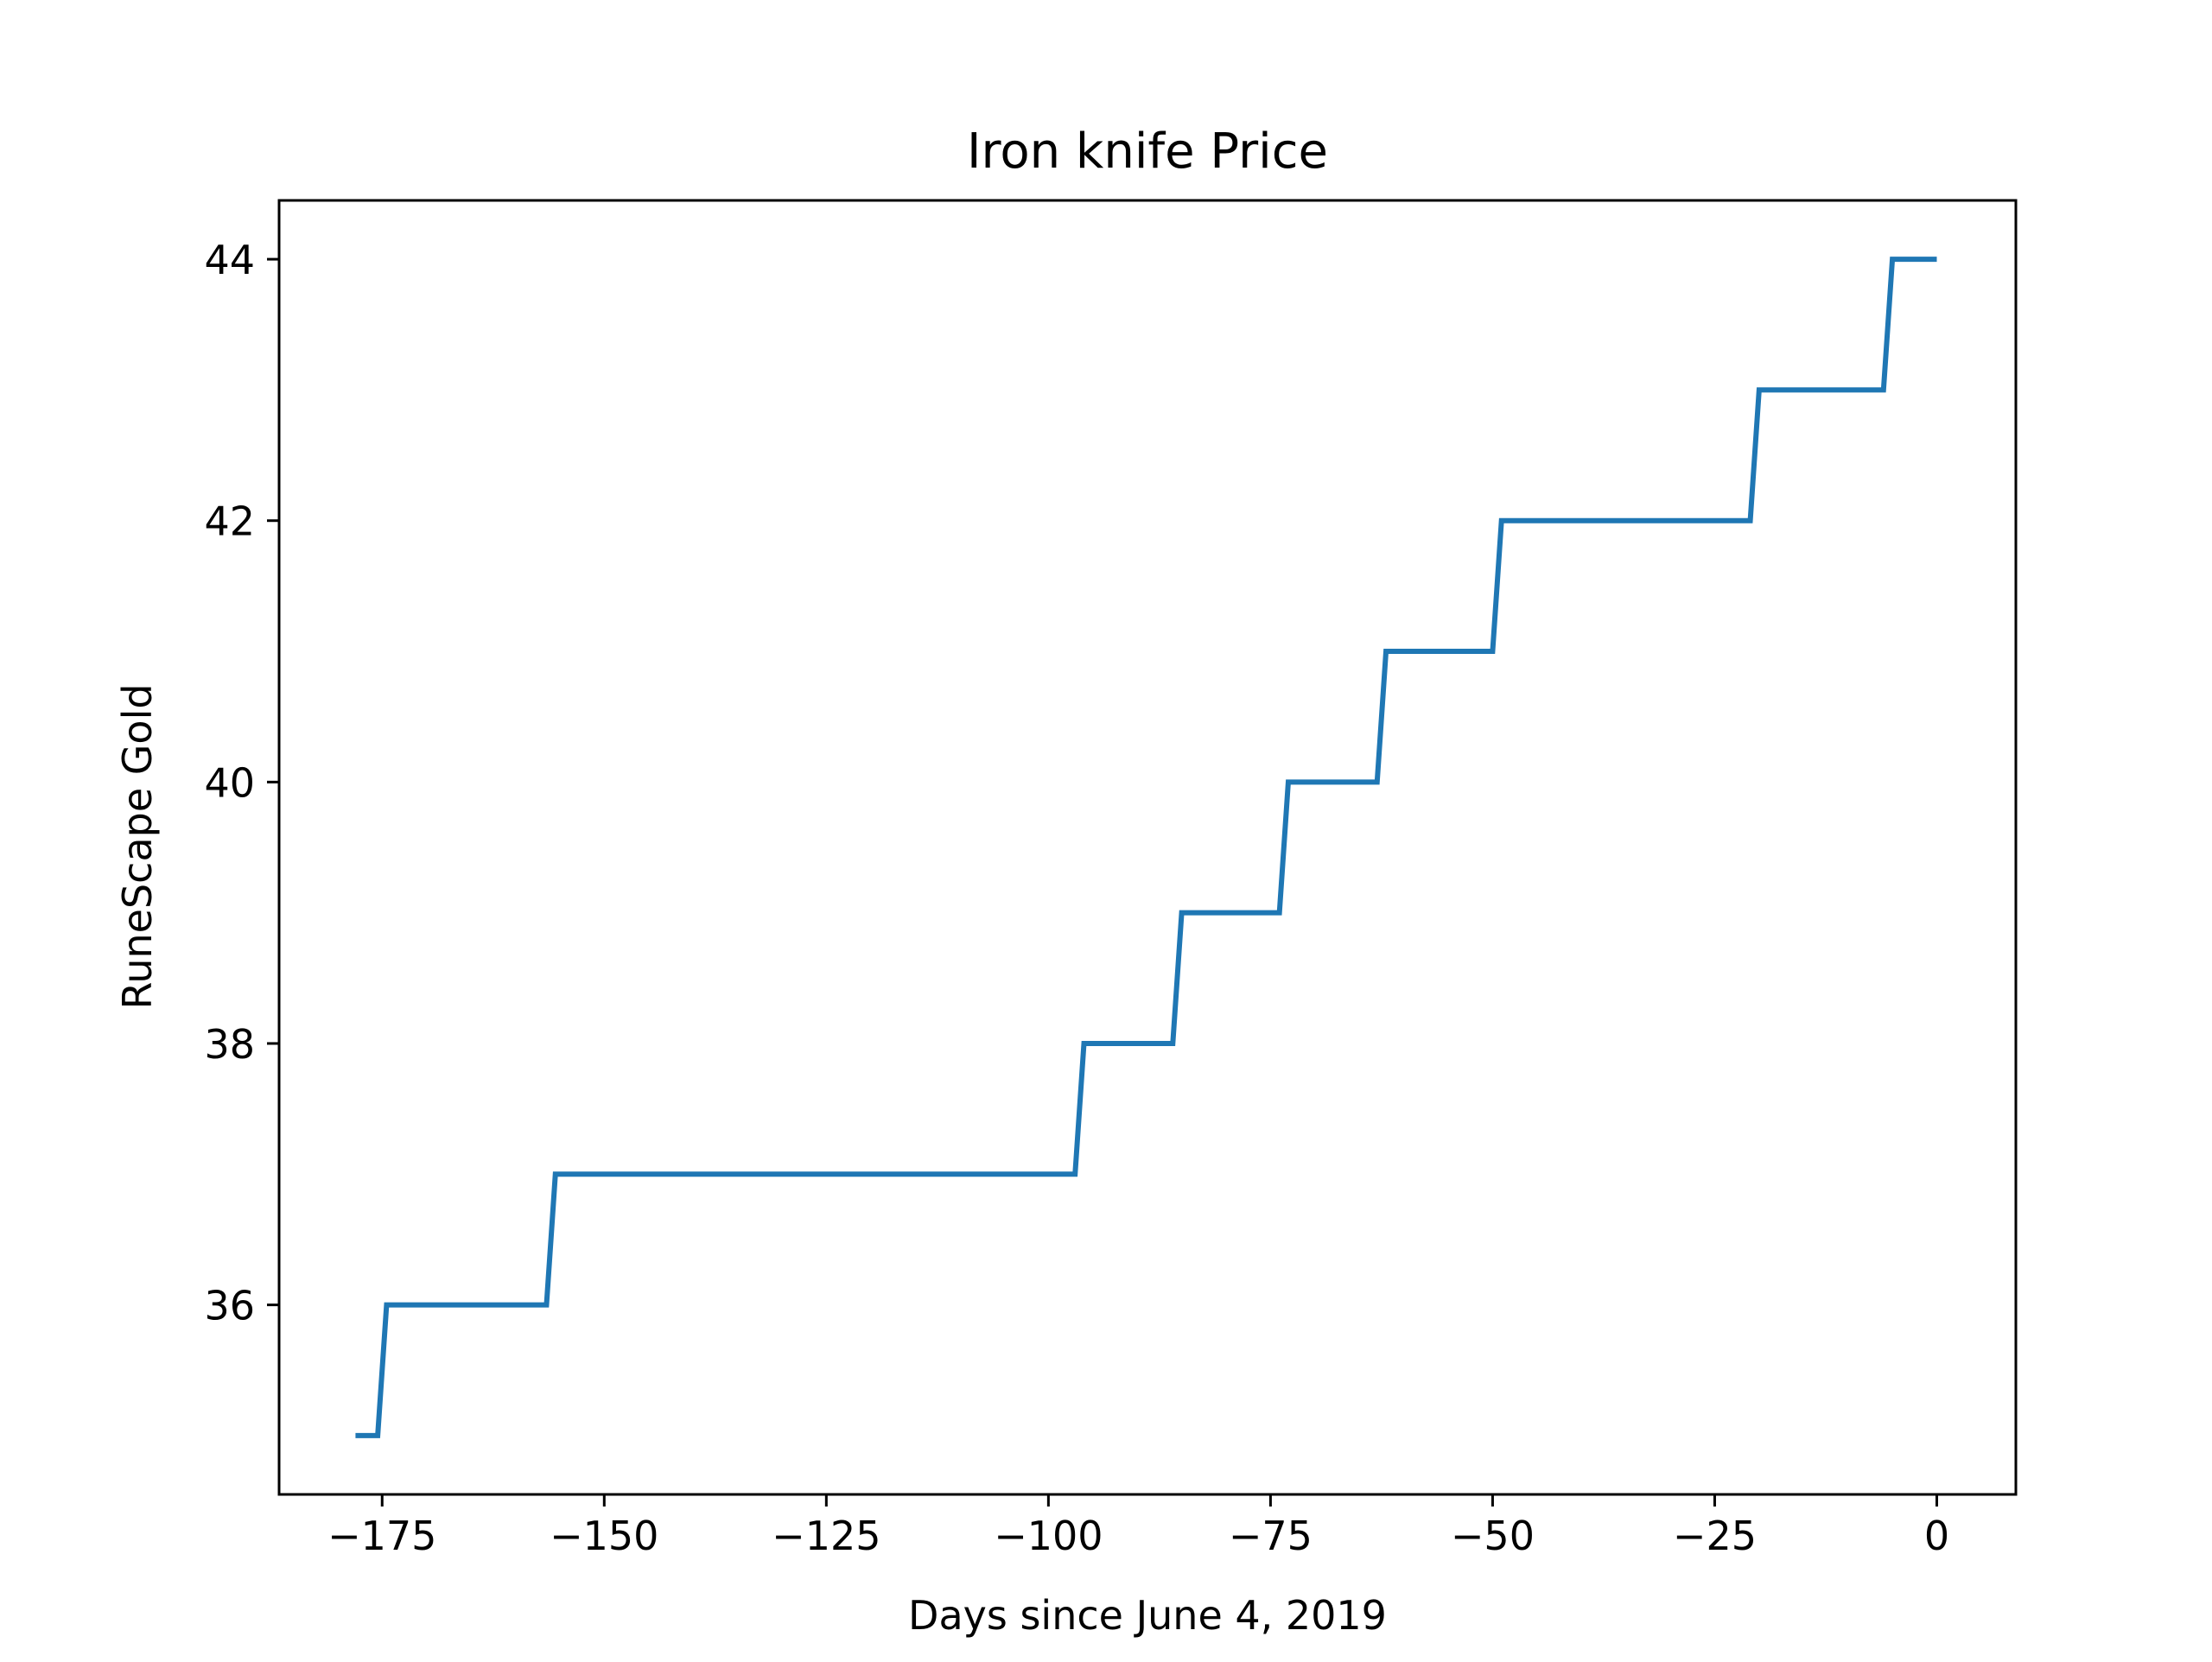 The image size is (2212, 1662). What do you see at coordinates (1048, 1536) in the screenshot?
I see `x-tick-label: −100` at bounding box center [1048, 1536].